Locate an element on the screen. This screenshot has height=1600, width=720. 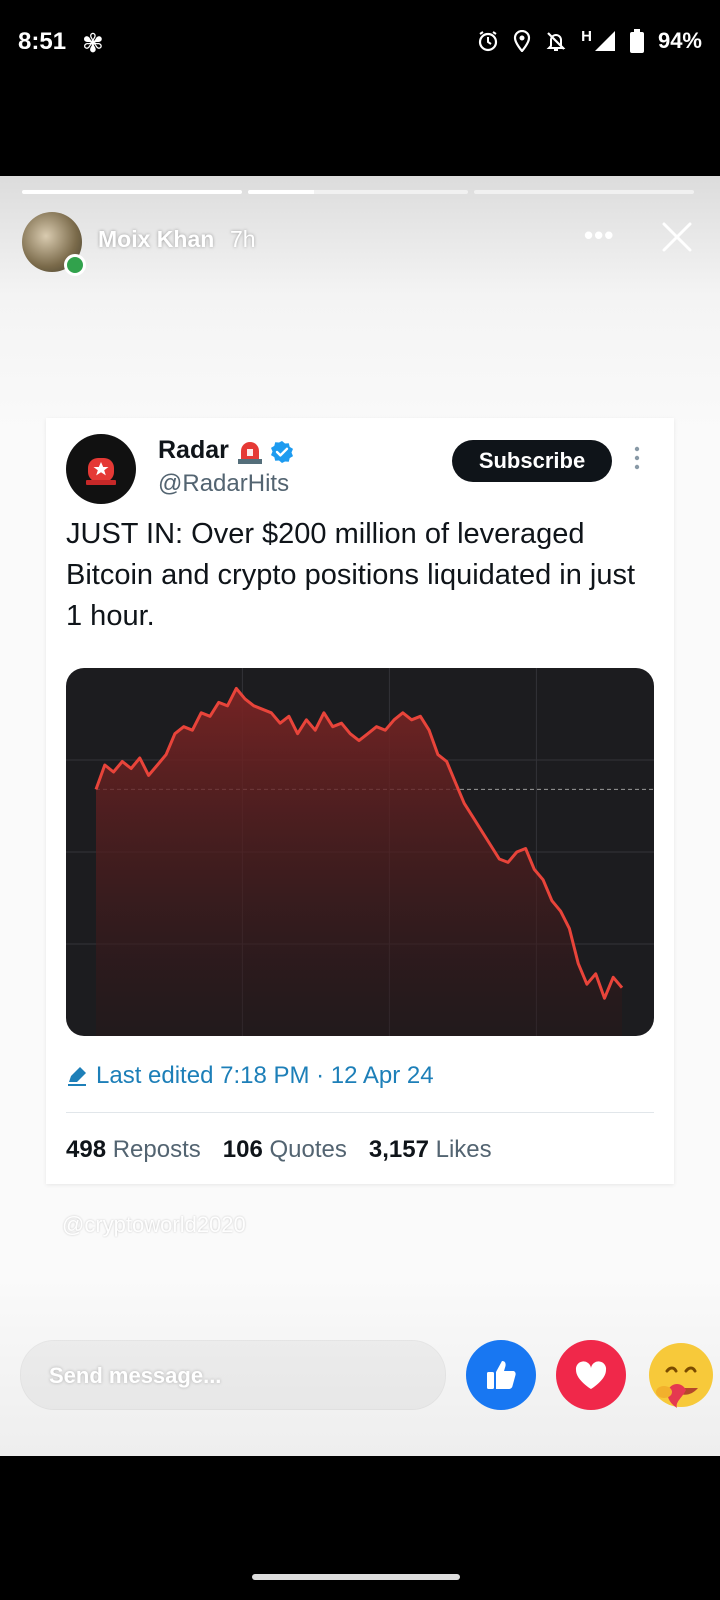
divider is located at coordinates (360, 1112).